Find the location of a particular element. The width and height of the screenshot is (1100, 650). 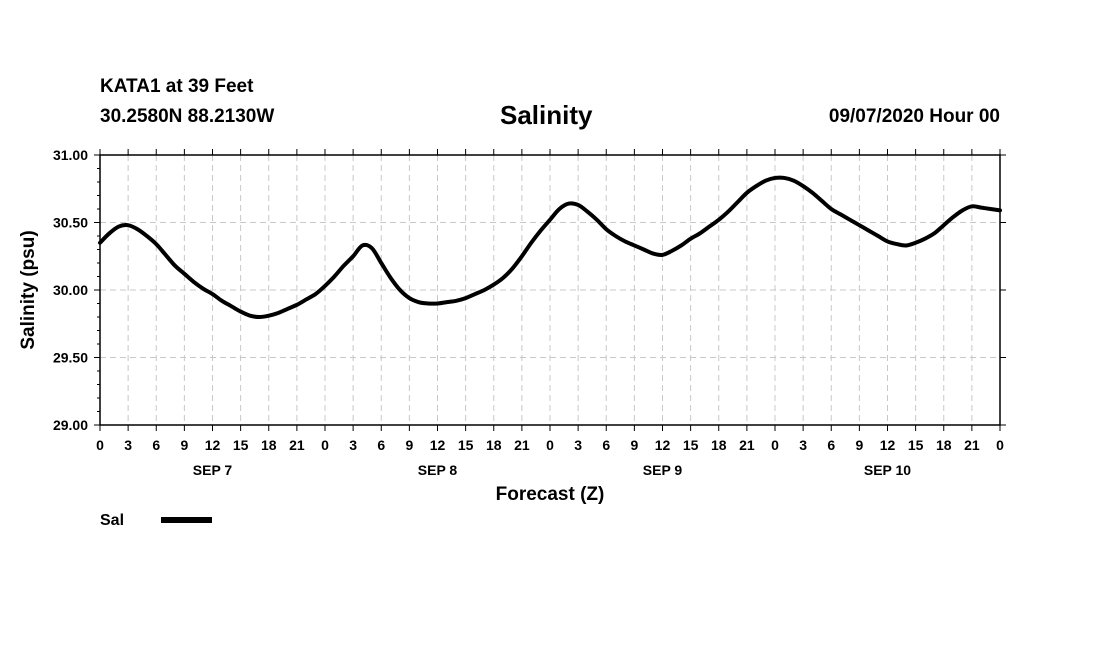

x-day-label: SEP 8 is located at coordinates (438, 470).